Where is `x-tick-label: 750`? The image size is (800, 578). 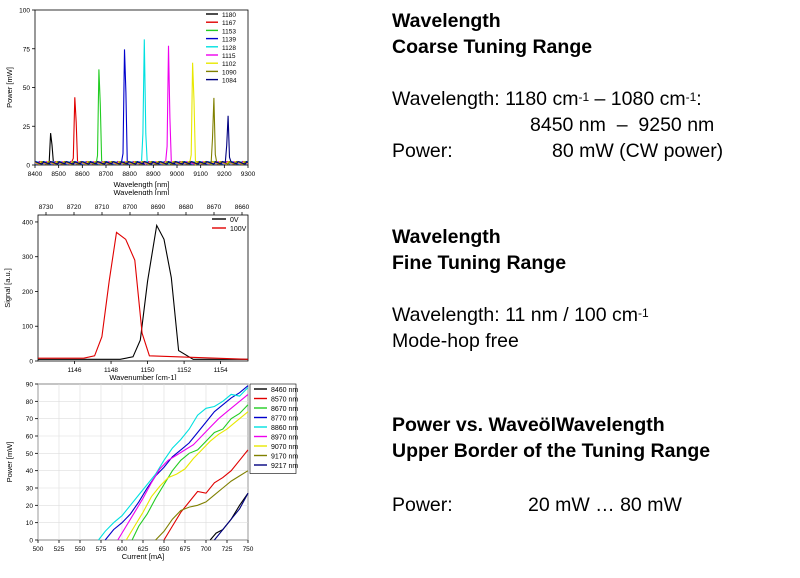 x-tick-label: 750 is located at coordinates (248, 549).